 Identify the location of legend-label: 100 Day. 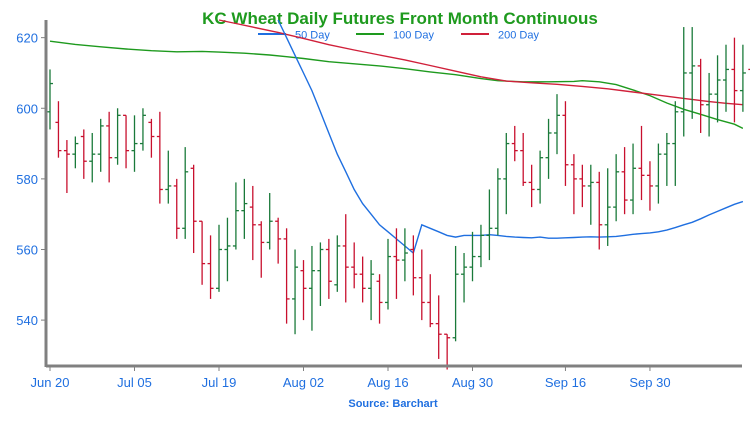
(413, 36).